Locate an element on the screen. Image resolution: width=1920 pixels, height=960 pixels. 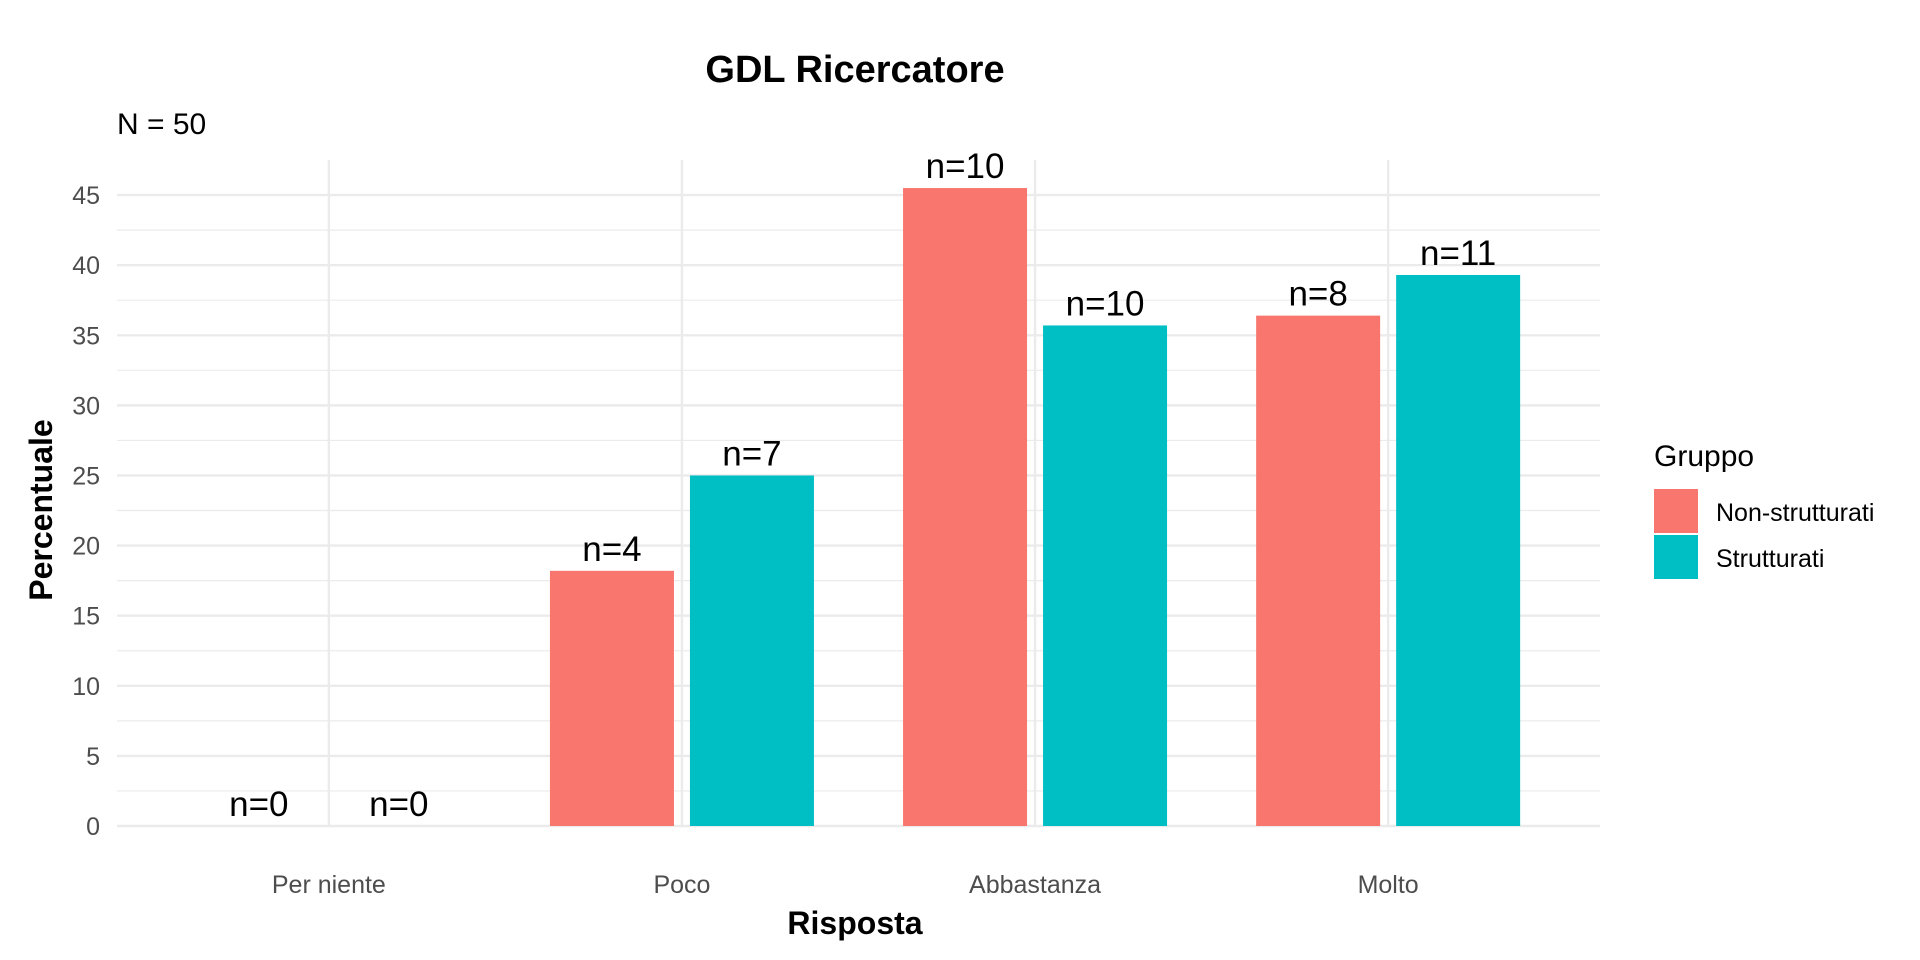
y-tick-label: 0 is located at coordinates (93, 827).